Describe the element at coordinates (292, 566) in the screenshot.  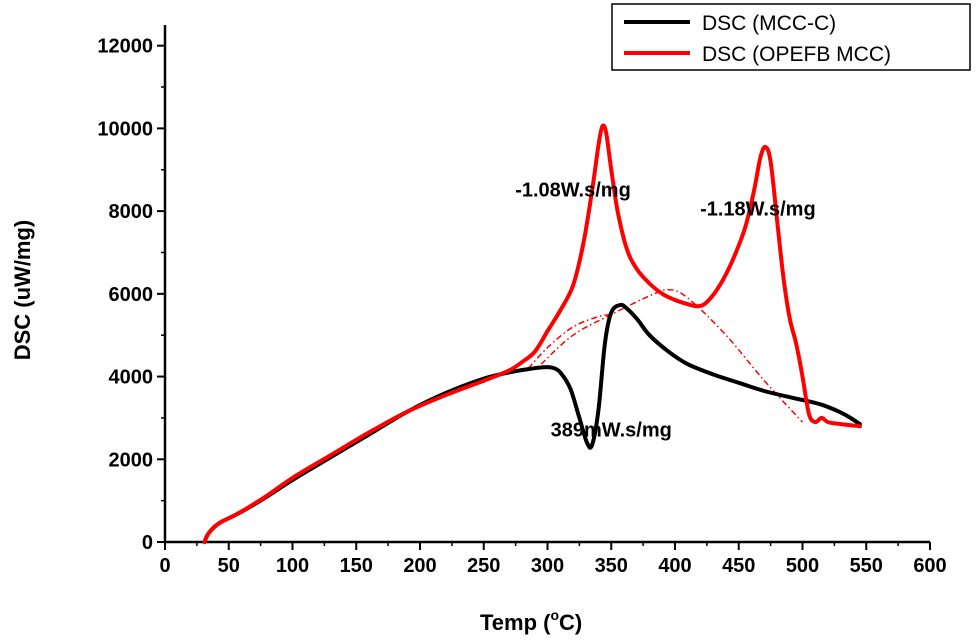
I see `x-tick-label: 100` at that location.